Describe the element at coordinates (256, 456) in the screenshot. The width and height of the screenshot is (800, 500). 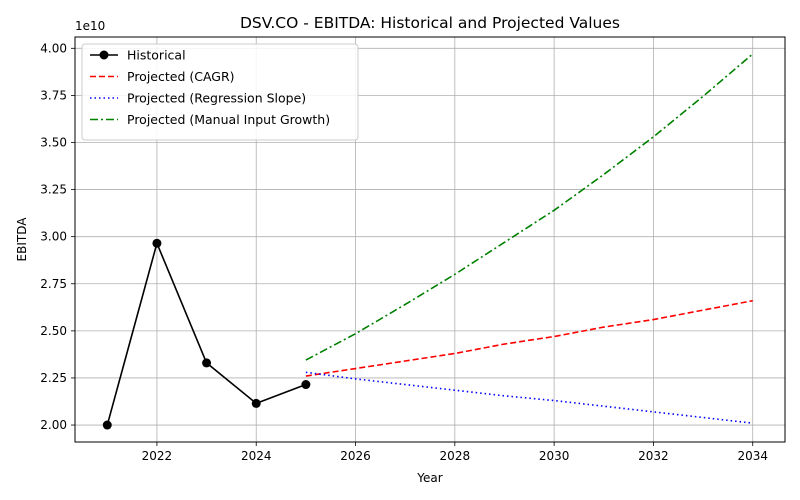
I see `x-tick-label: 2024` at that location.